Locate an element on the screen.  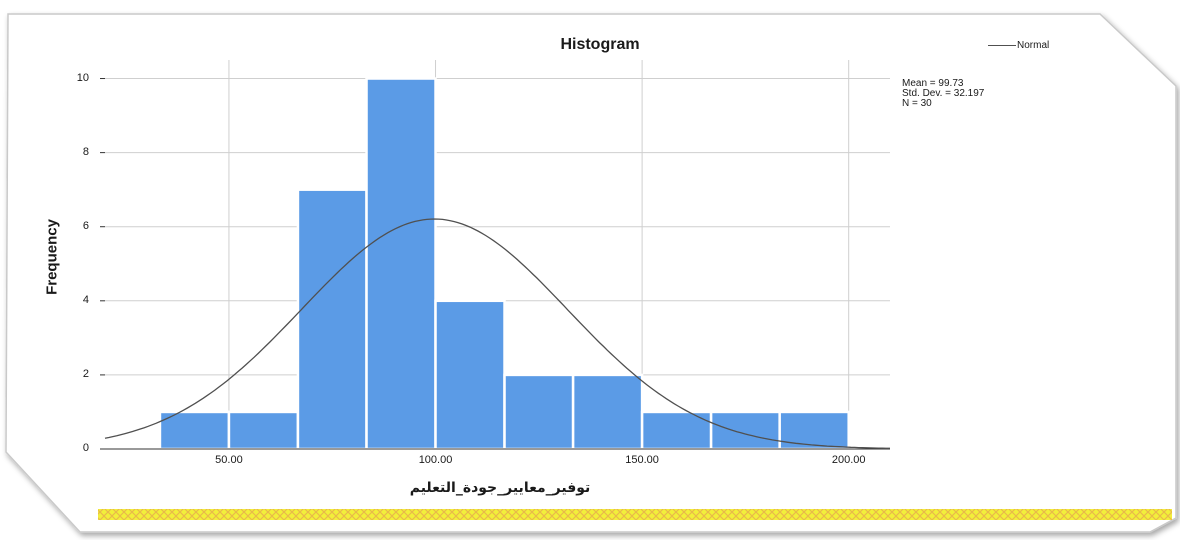
y-tick-label: 0 is located at coordinates (85, 448).